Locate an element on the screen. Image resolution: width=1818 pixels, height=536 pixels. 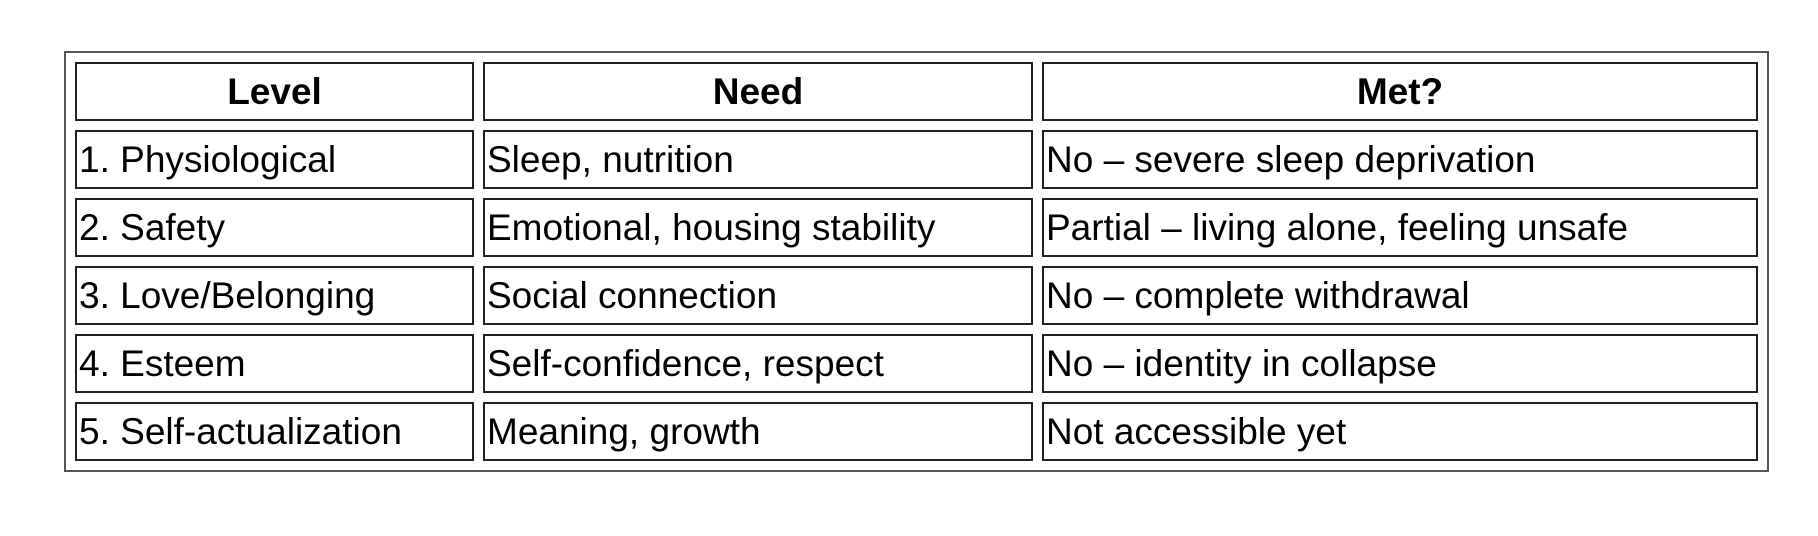
header-row: Level Need Met? is located at coordinates (916, 91).